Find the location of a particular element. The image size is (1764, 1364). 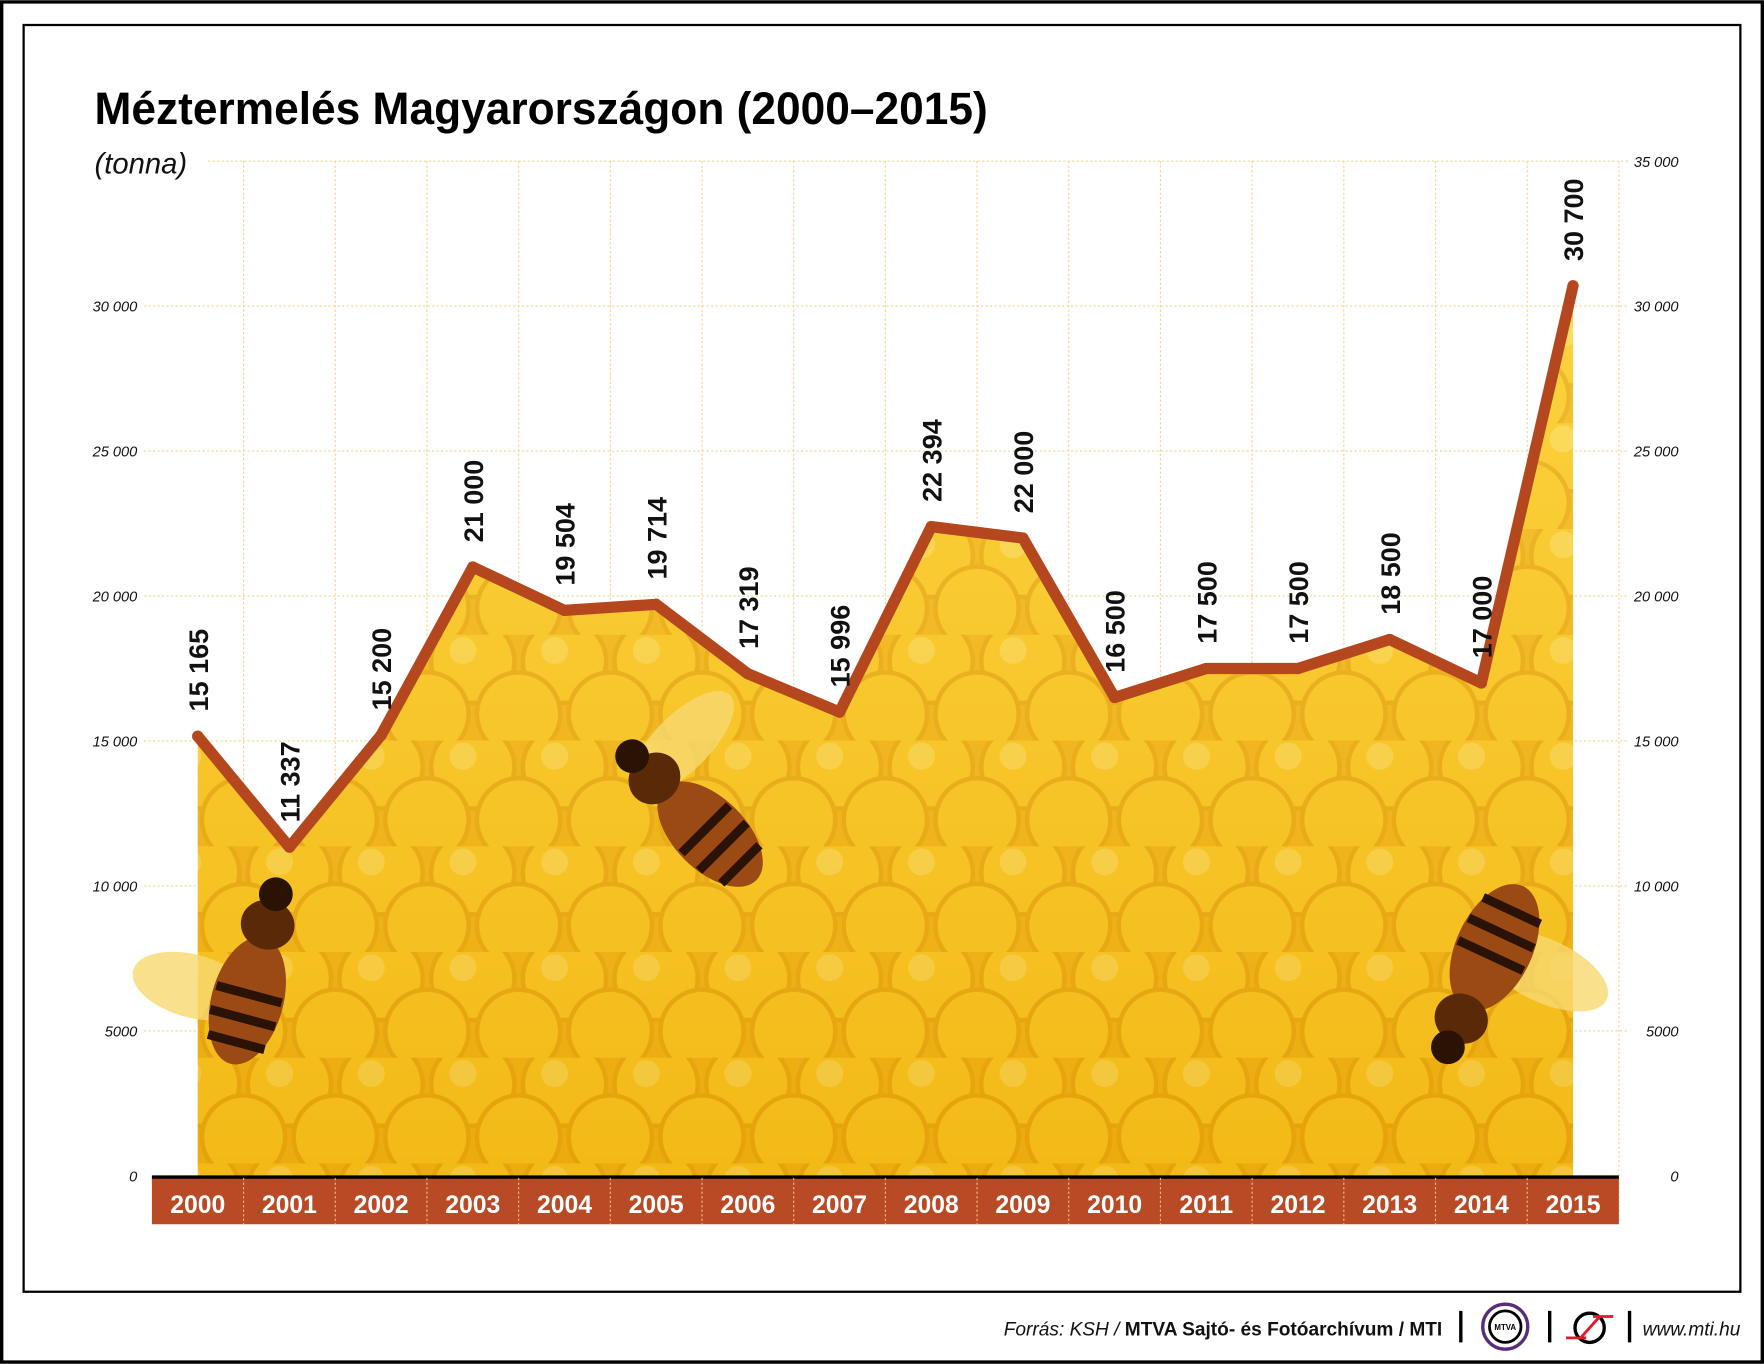

y-tick-label-right: 25 000 is located at coordinates (1656, 453).